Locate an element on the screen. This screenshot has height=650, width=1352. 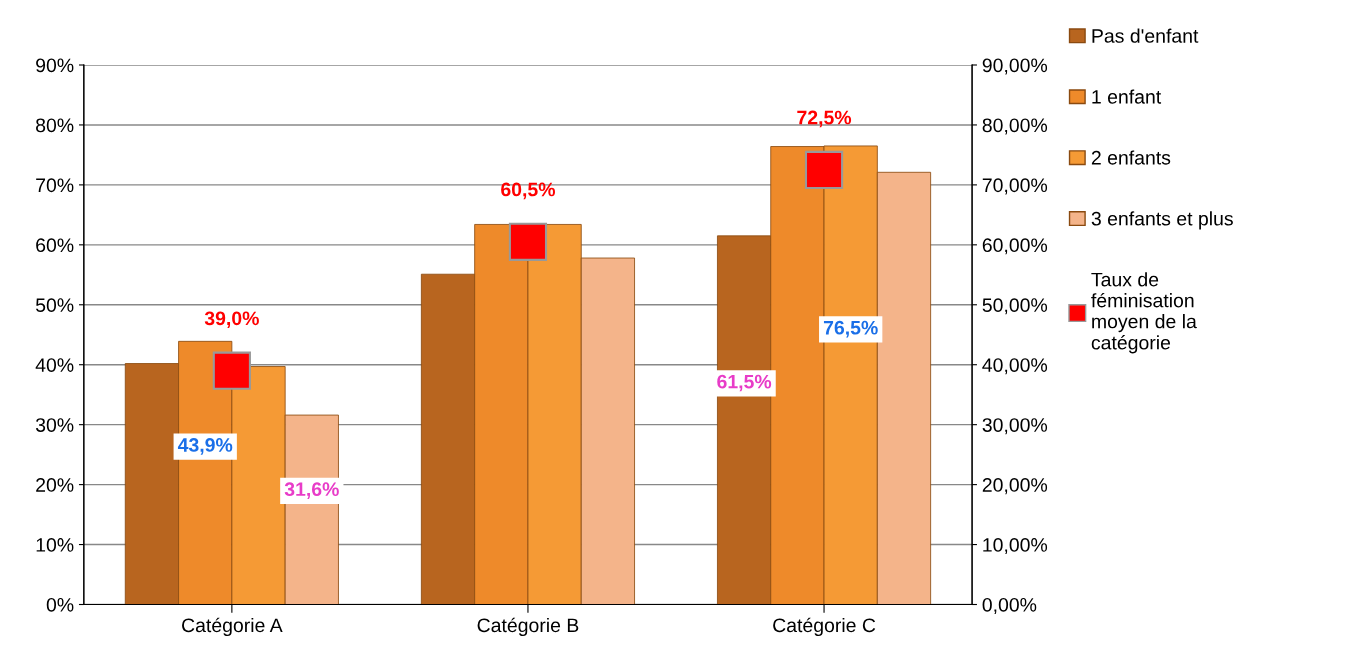
y2-tick-label: 50,00% is located at coordinates (1015, 306).